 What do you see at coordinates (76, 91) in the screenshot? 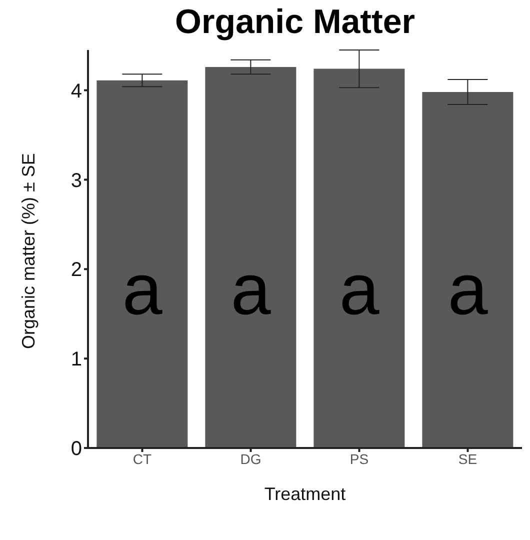
I see `y-tick-label: 4` at bounding box center [76, 91].